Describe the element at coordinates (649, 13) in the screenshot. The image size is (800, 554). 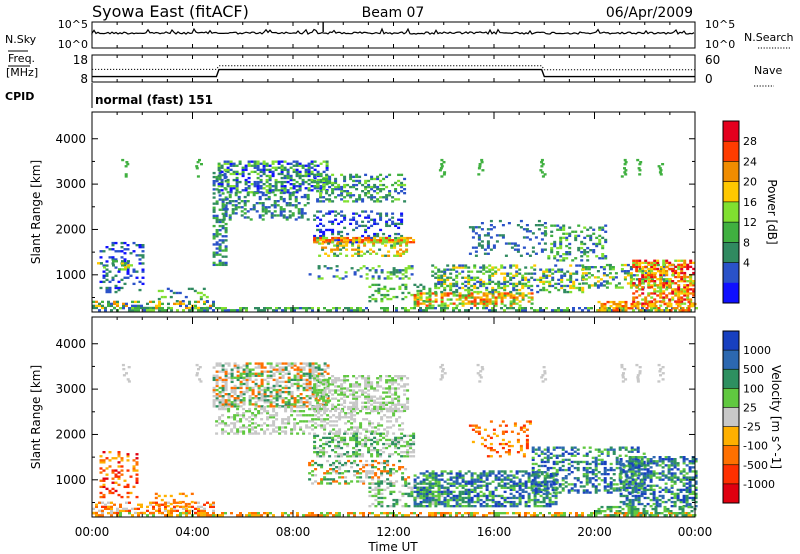
I see `date-title: 06/Apr/2009` at that location.